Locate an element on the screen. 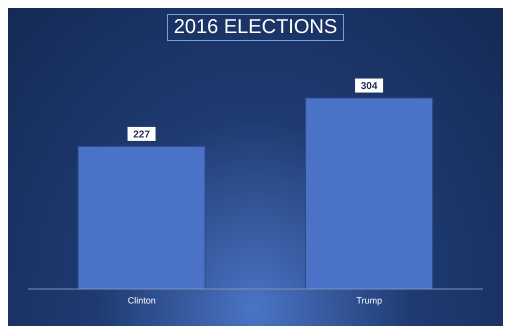  x-tick-label: Clinton is located at coordinates (142, 300).